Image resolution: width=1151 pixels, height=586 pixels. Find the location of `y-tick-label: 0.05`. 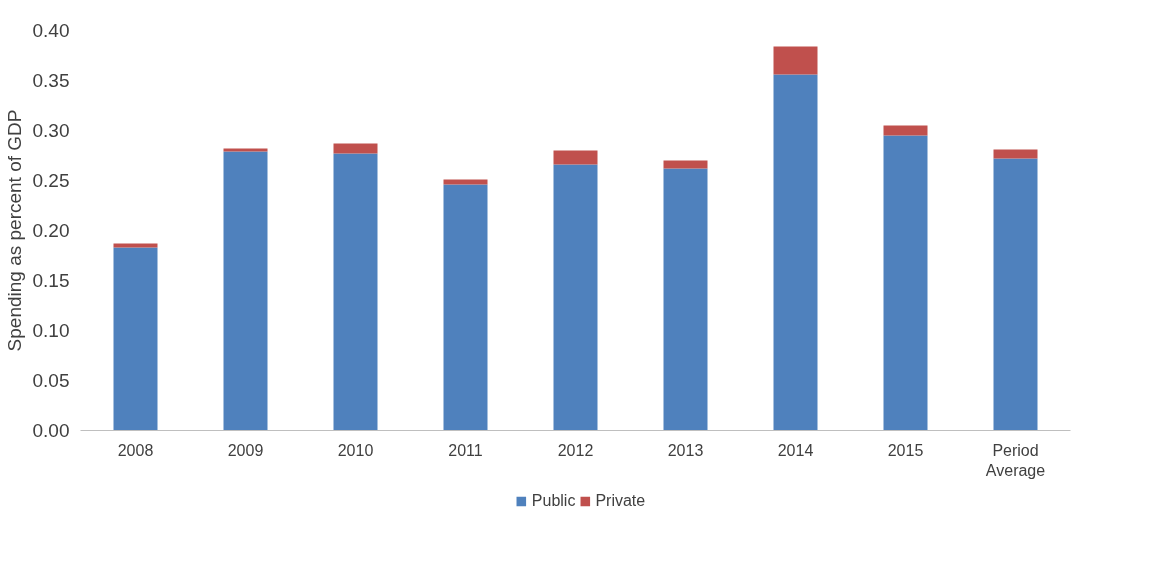

y-tick-label: 0.05 is located at coordinates (51, 380).